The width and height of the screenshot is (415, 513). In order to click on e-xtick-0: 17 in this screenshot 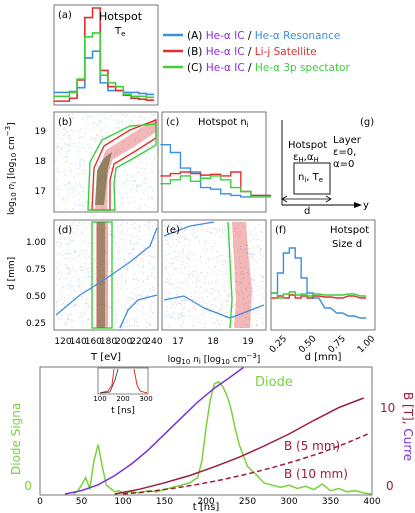, I will do `click(177, 342)`.